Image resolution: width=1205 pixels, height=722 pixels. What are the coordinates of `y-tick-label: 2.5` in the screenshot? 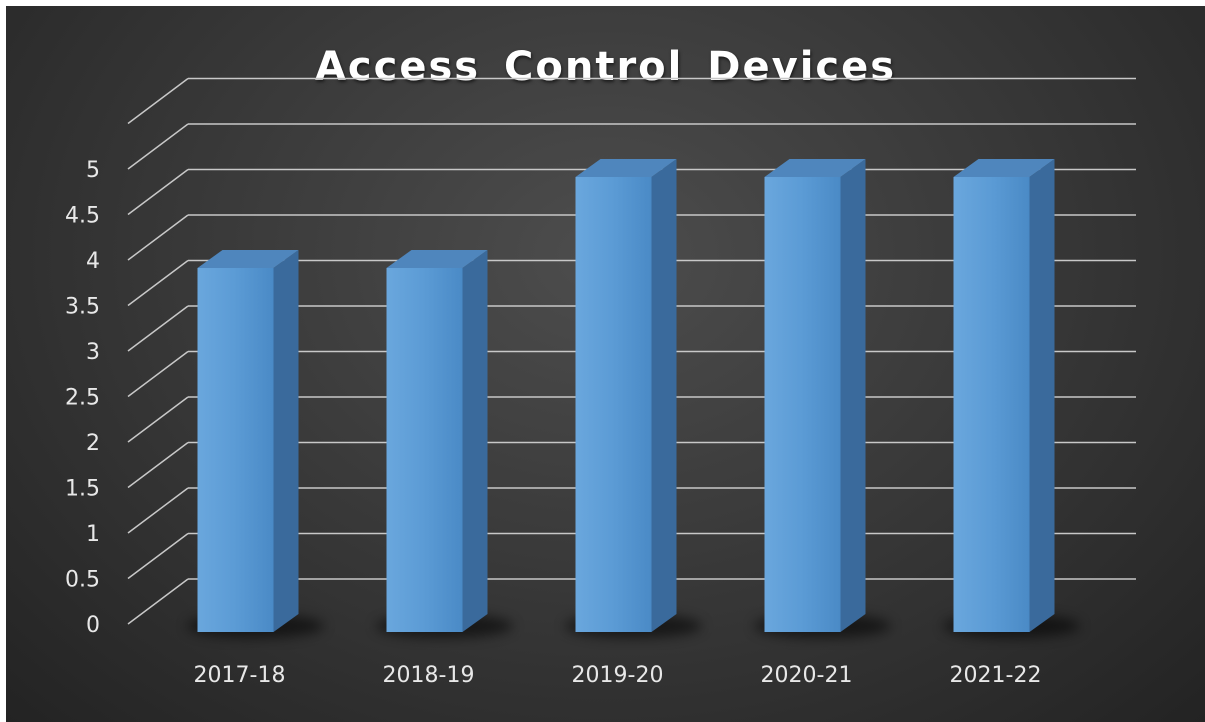 It's located at (82, 398).